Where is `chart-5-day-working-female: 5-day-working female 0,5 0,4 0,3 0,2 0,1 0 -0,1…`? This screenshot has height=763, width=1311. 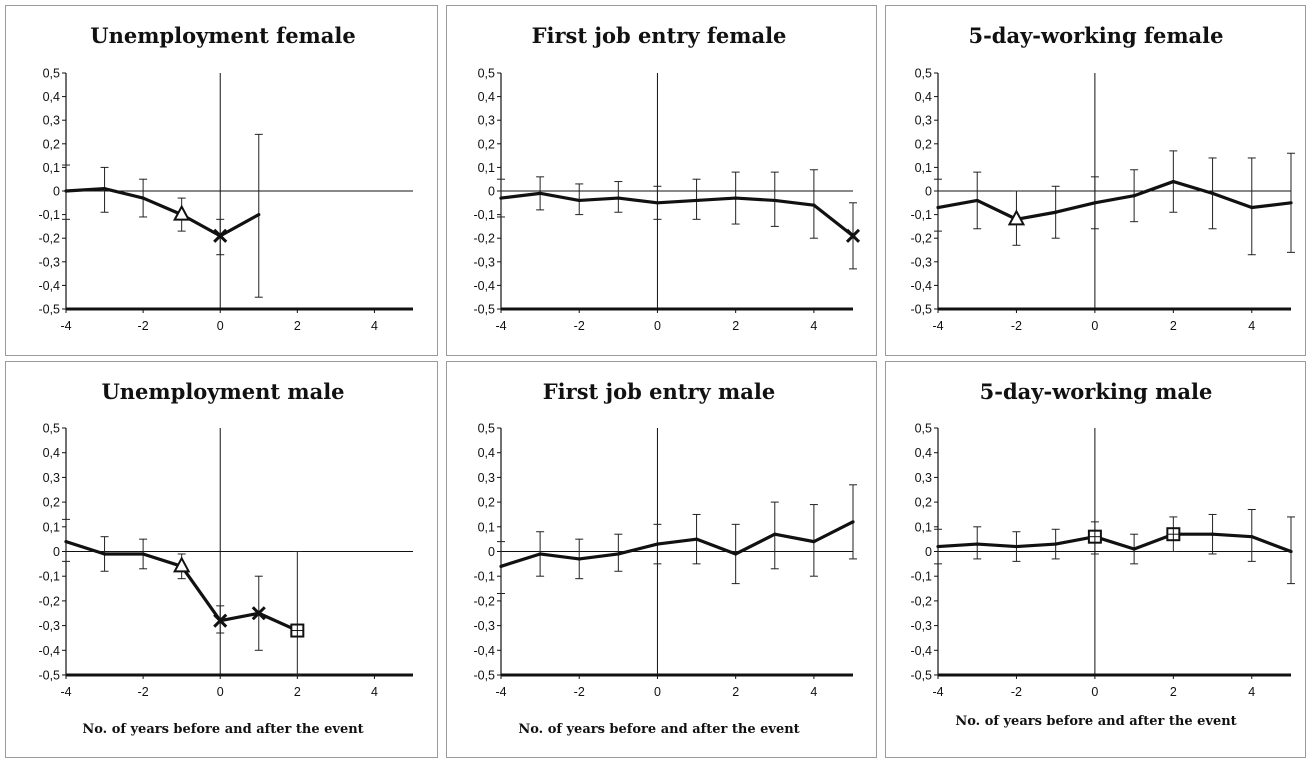
chart-5-day-working-female: 5-day-working female 0,5 0,4 0,3 0,2 0,1 0 -0,1… is located at coordinates (1102, 178).